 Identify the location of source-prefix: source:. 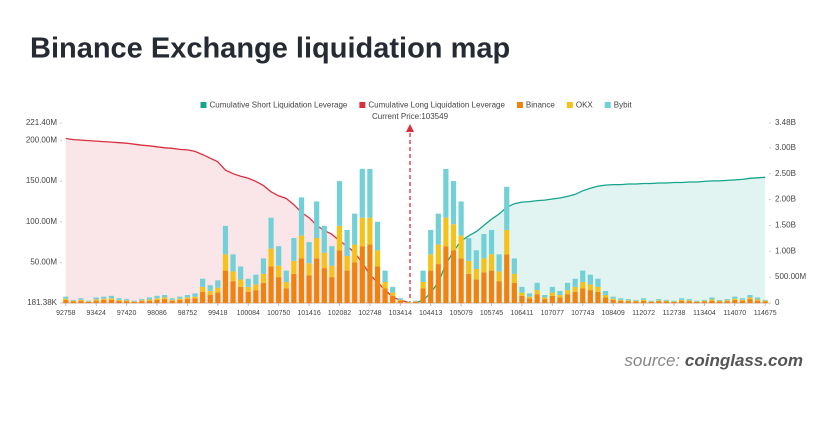
(652, 360).